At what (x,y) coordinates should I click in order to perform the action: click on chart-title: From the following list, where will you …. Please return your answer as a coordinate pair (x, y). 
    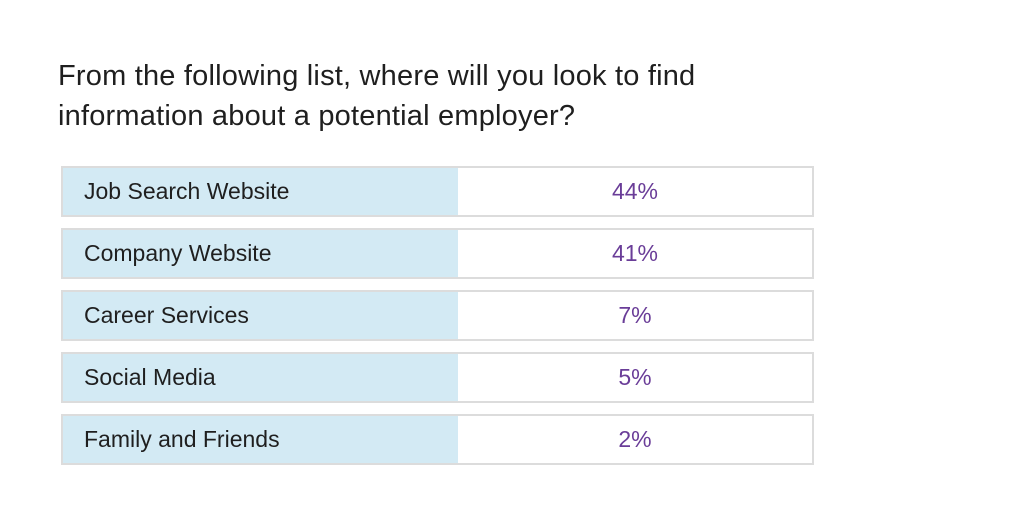
    Looking at the image, I should click on (458, 96).